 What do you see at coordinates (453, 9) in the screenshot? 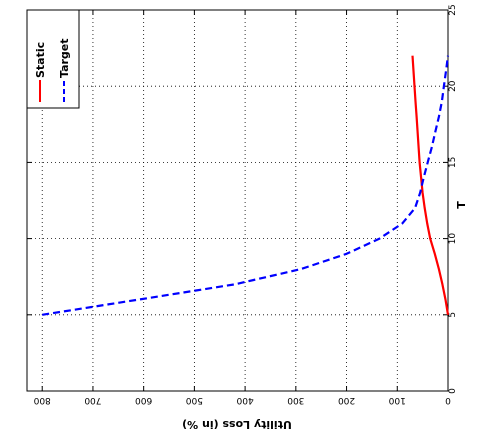
I see `x-tick-label: 25` at bounding box center [453, 9].